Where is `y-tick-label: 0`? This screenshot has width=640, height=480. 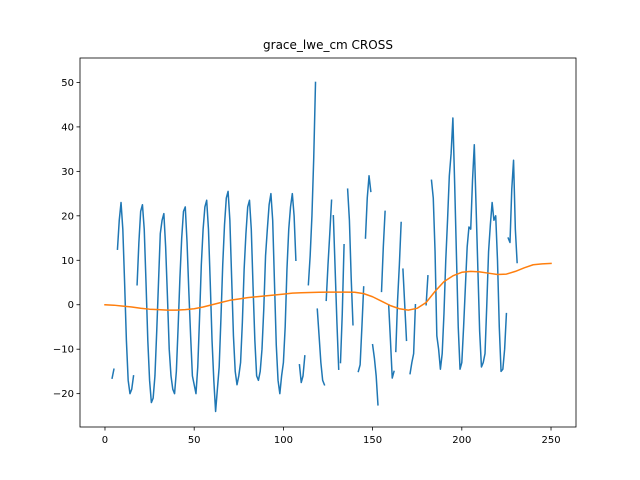 y-tick-label: 0 is located at coordinates (71, 305).